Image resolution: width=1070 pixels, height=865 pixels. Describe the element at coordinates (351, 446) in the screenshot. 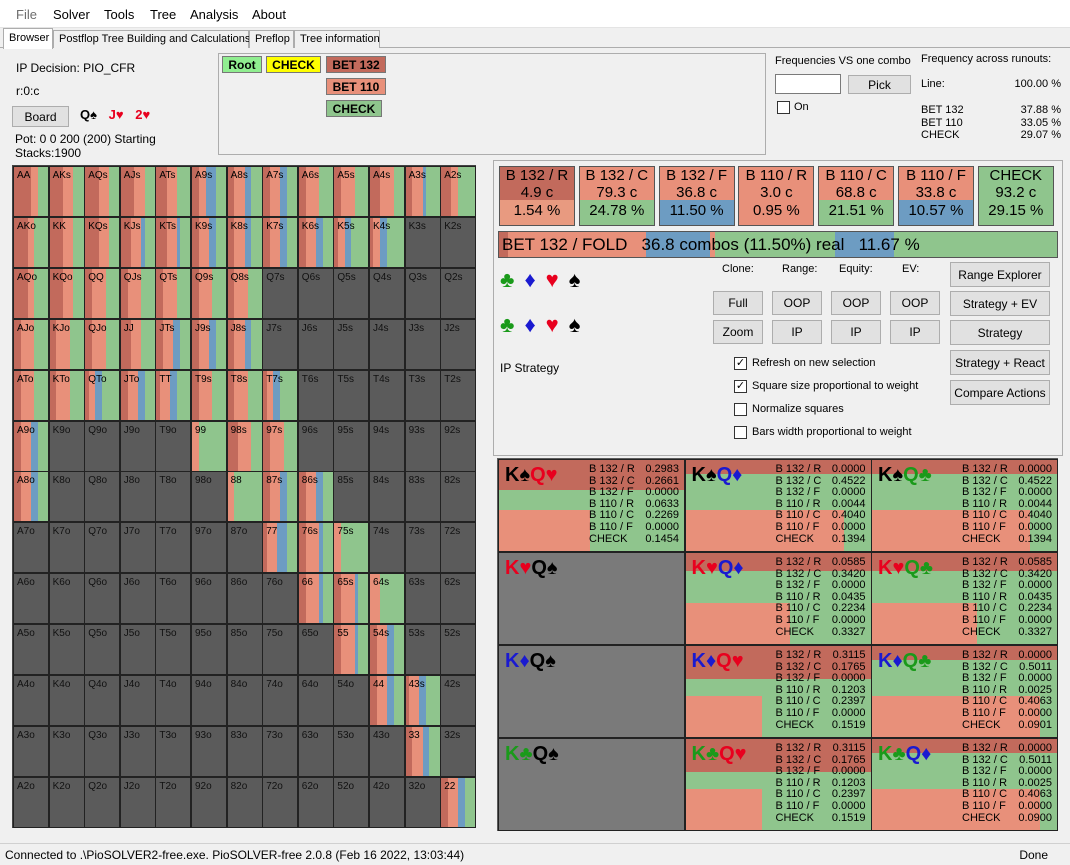

I see `hand-cell: 95s` at that location.